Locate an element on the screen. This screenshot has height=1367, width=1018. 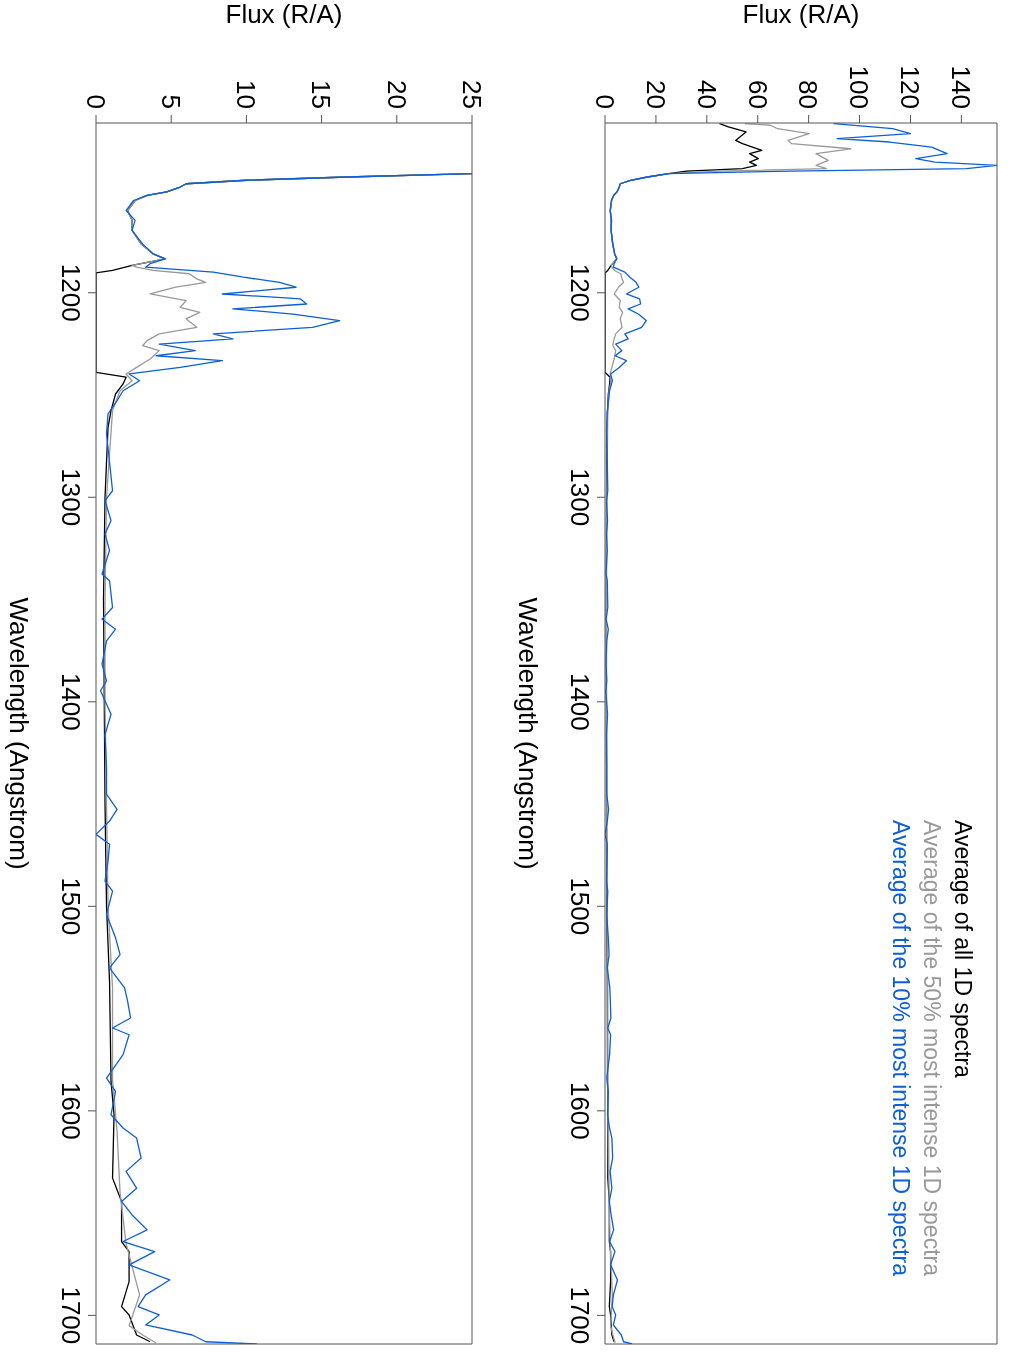
x-tick-label: 60 is located at coordinates (757, 94).